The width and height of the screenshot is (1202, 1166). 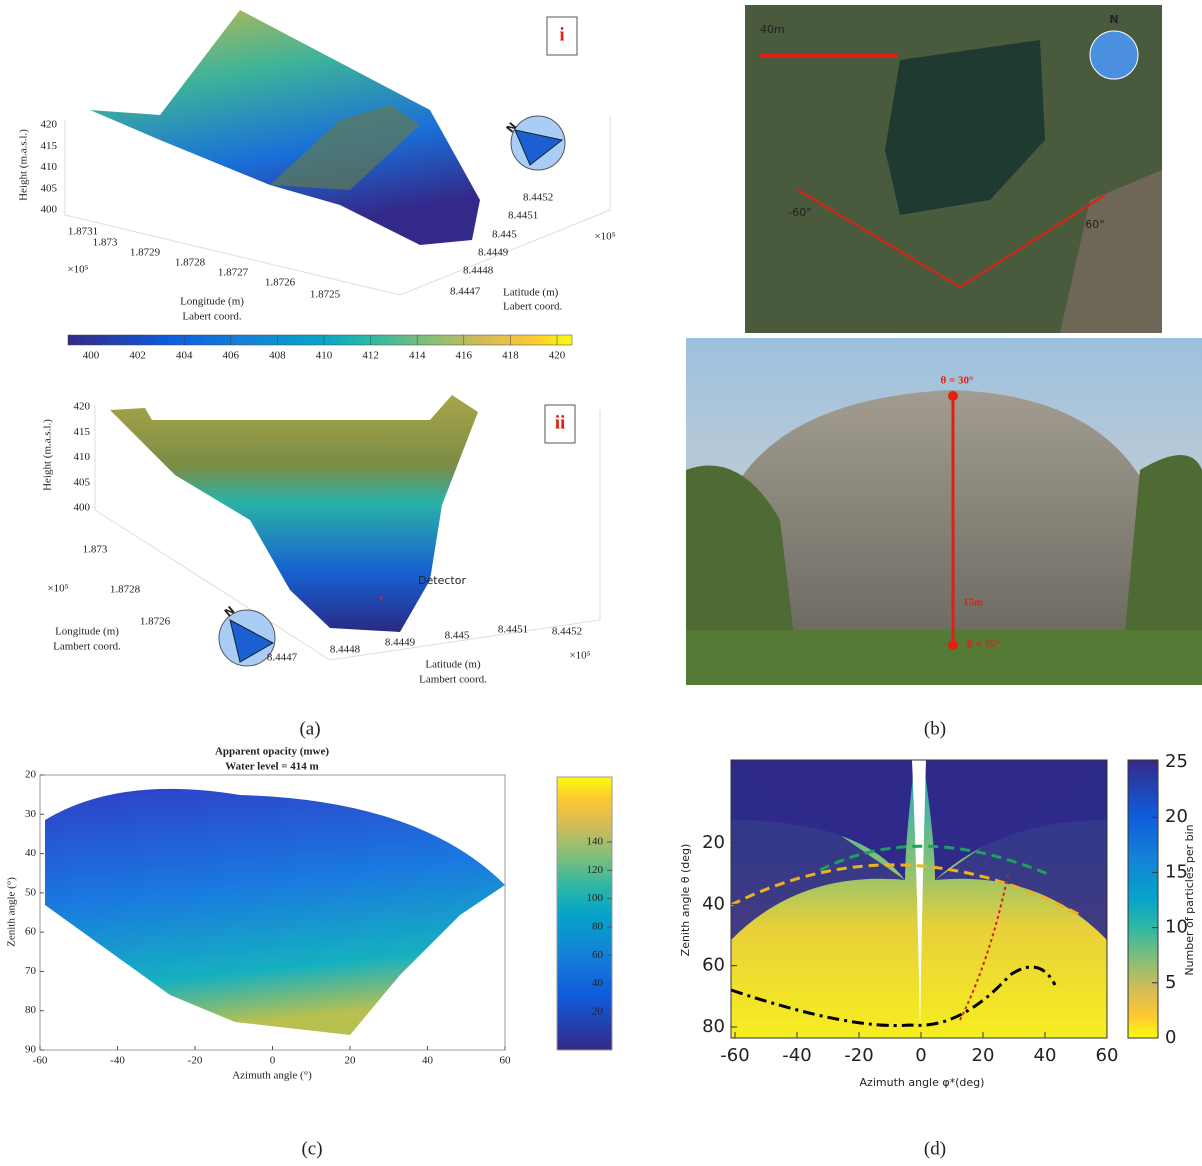 I want to click on aerial-photo, so click(x=953, y=169).